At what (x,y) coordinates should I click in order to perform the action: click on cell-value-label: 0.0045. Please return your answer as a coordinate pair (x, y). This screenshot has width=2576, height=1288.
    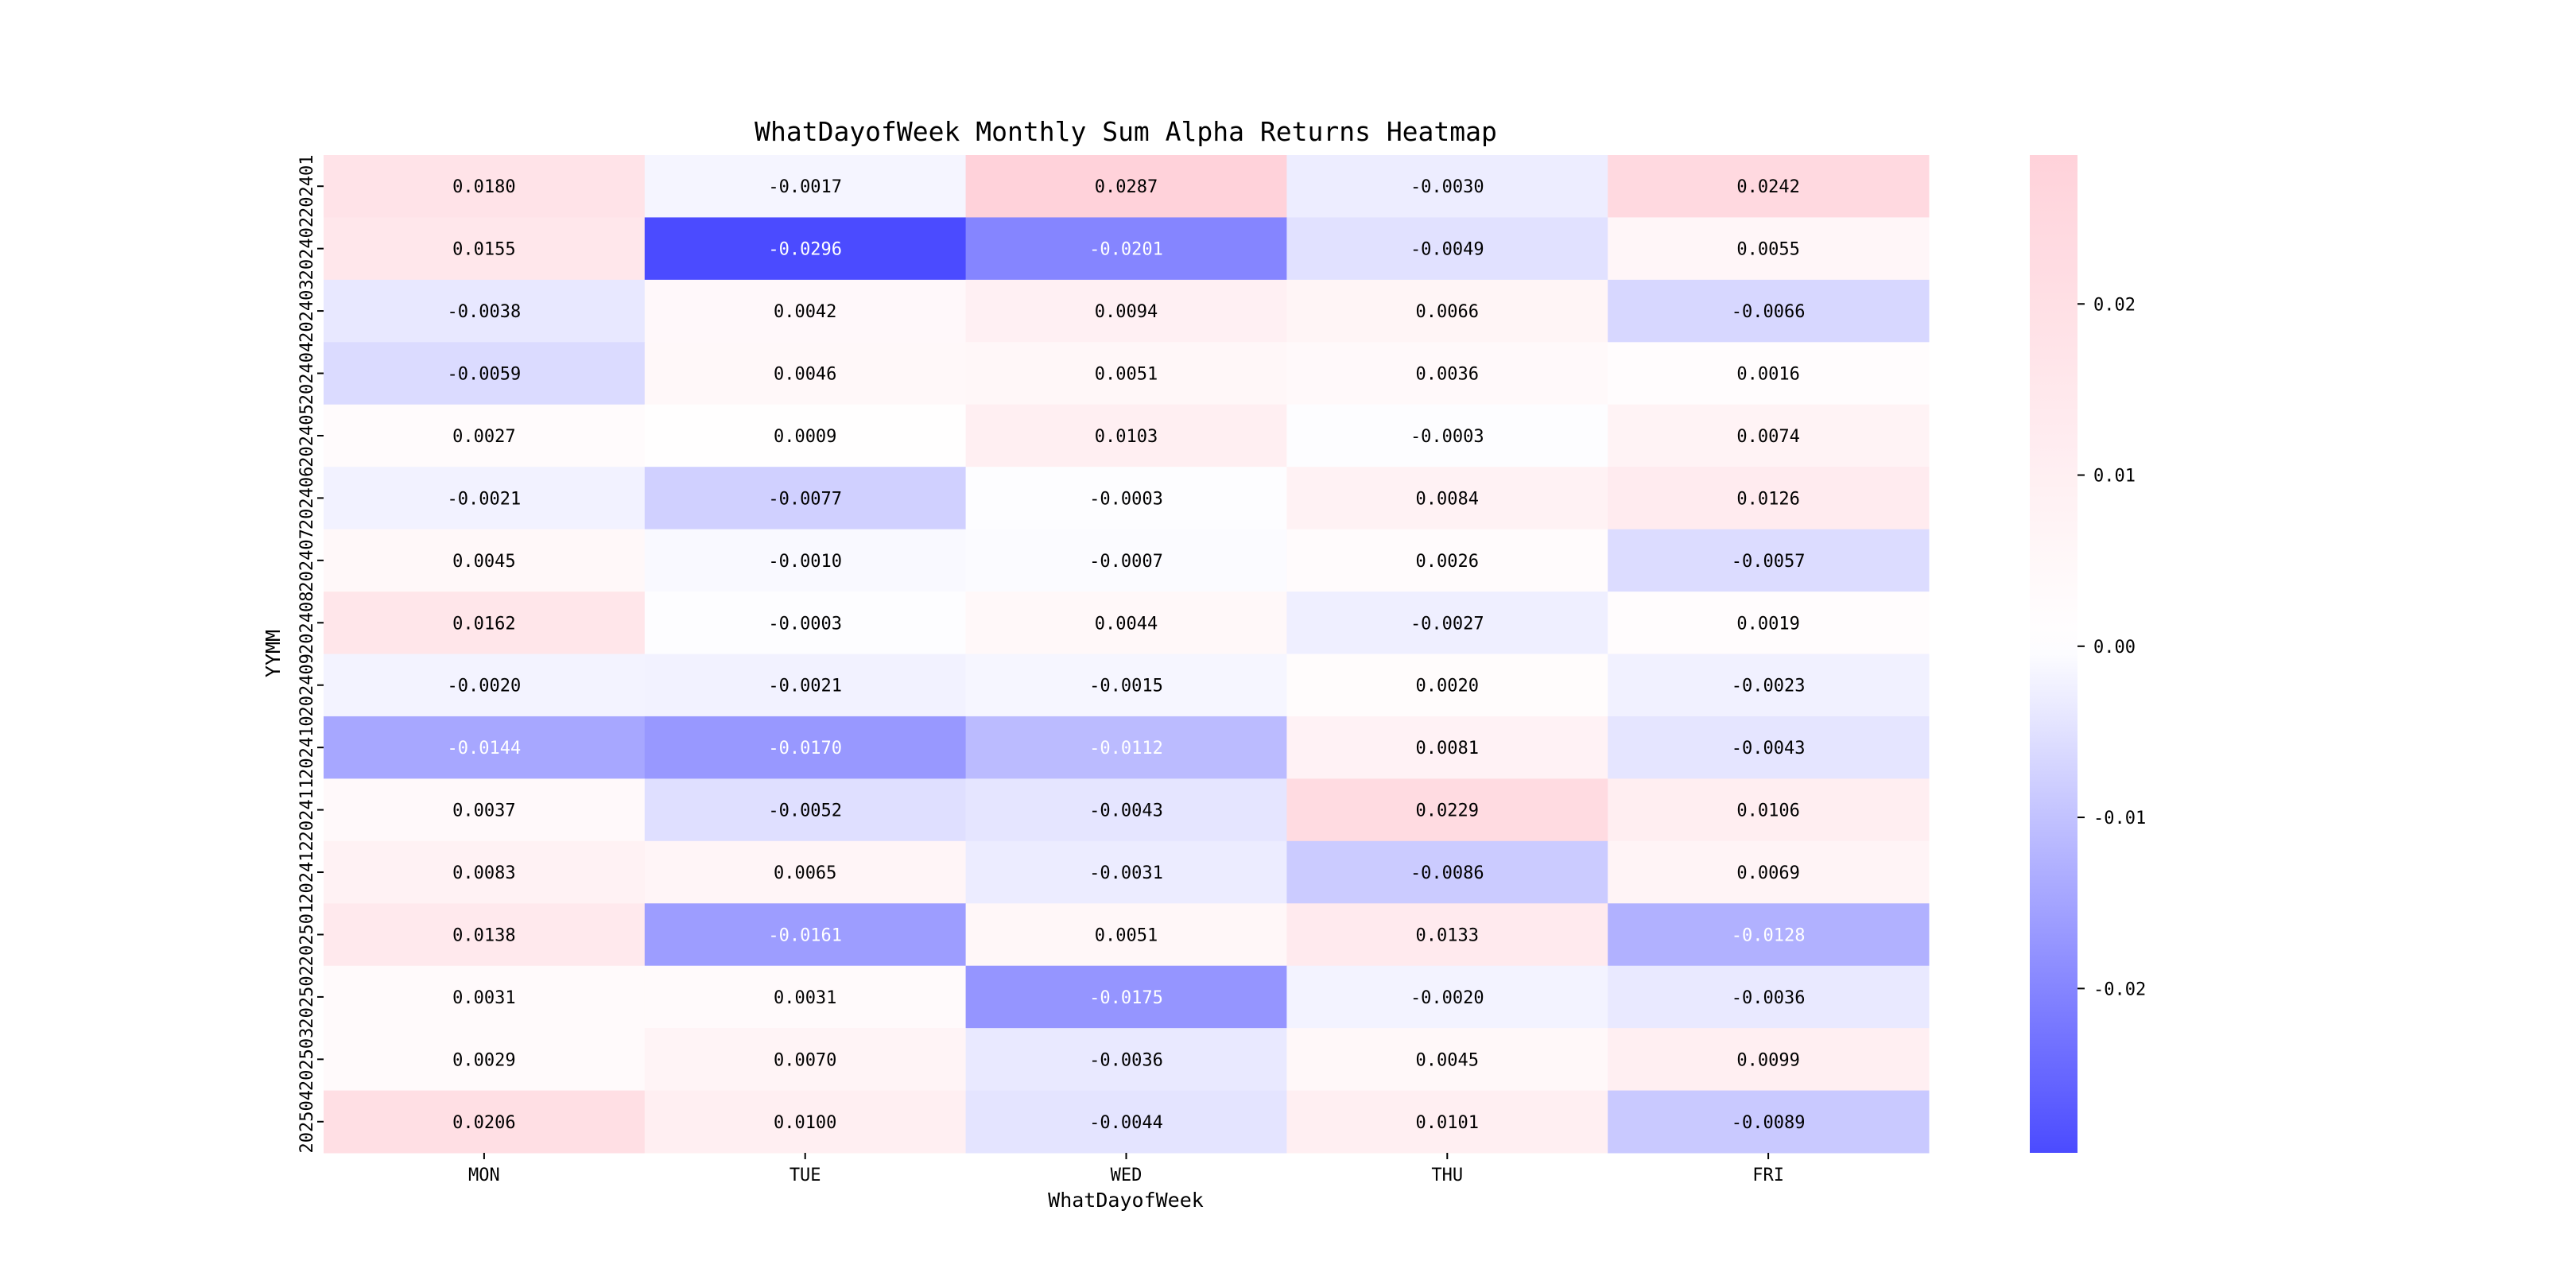
    Looking at the image, I should click on (483, 562).